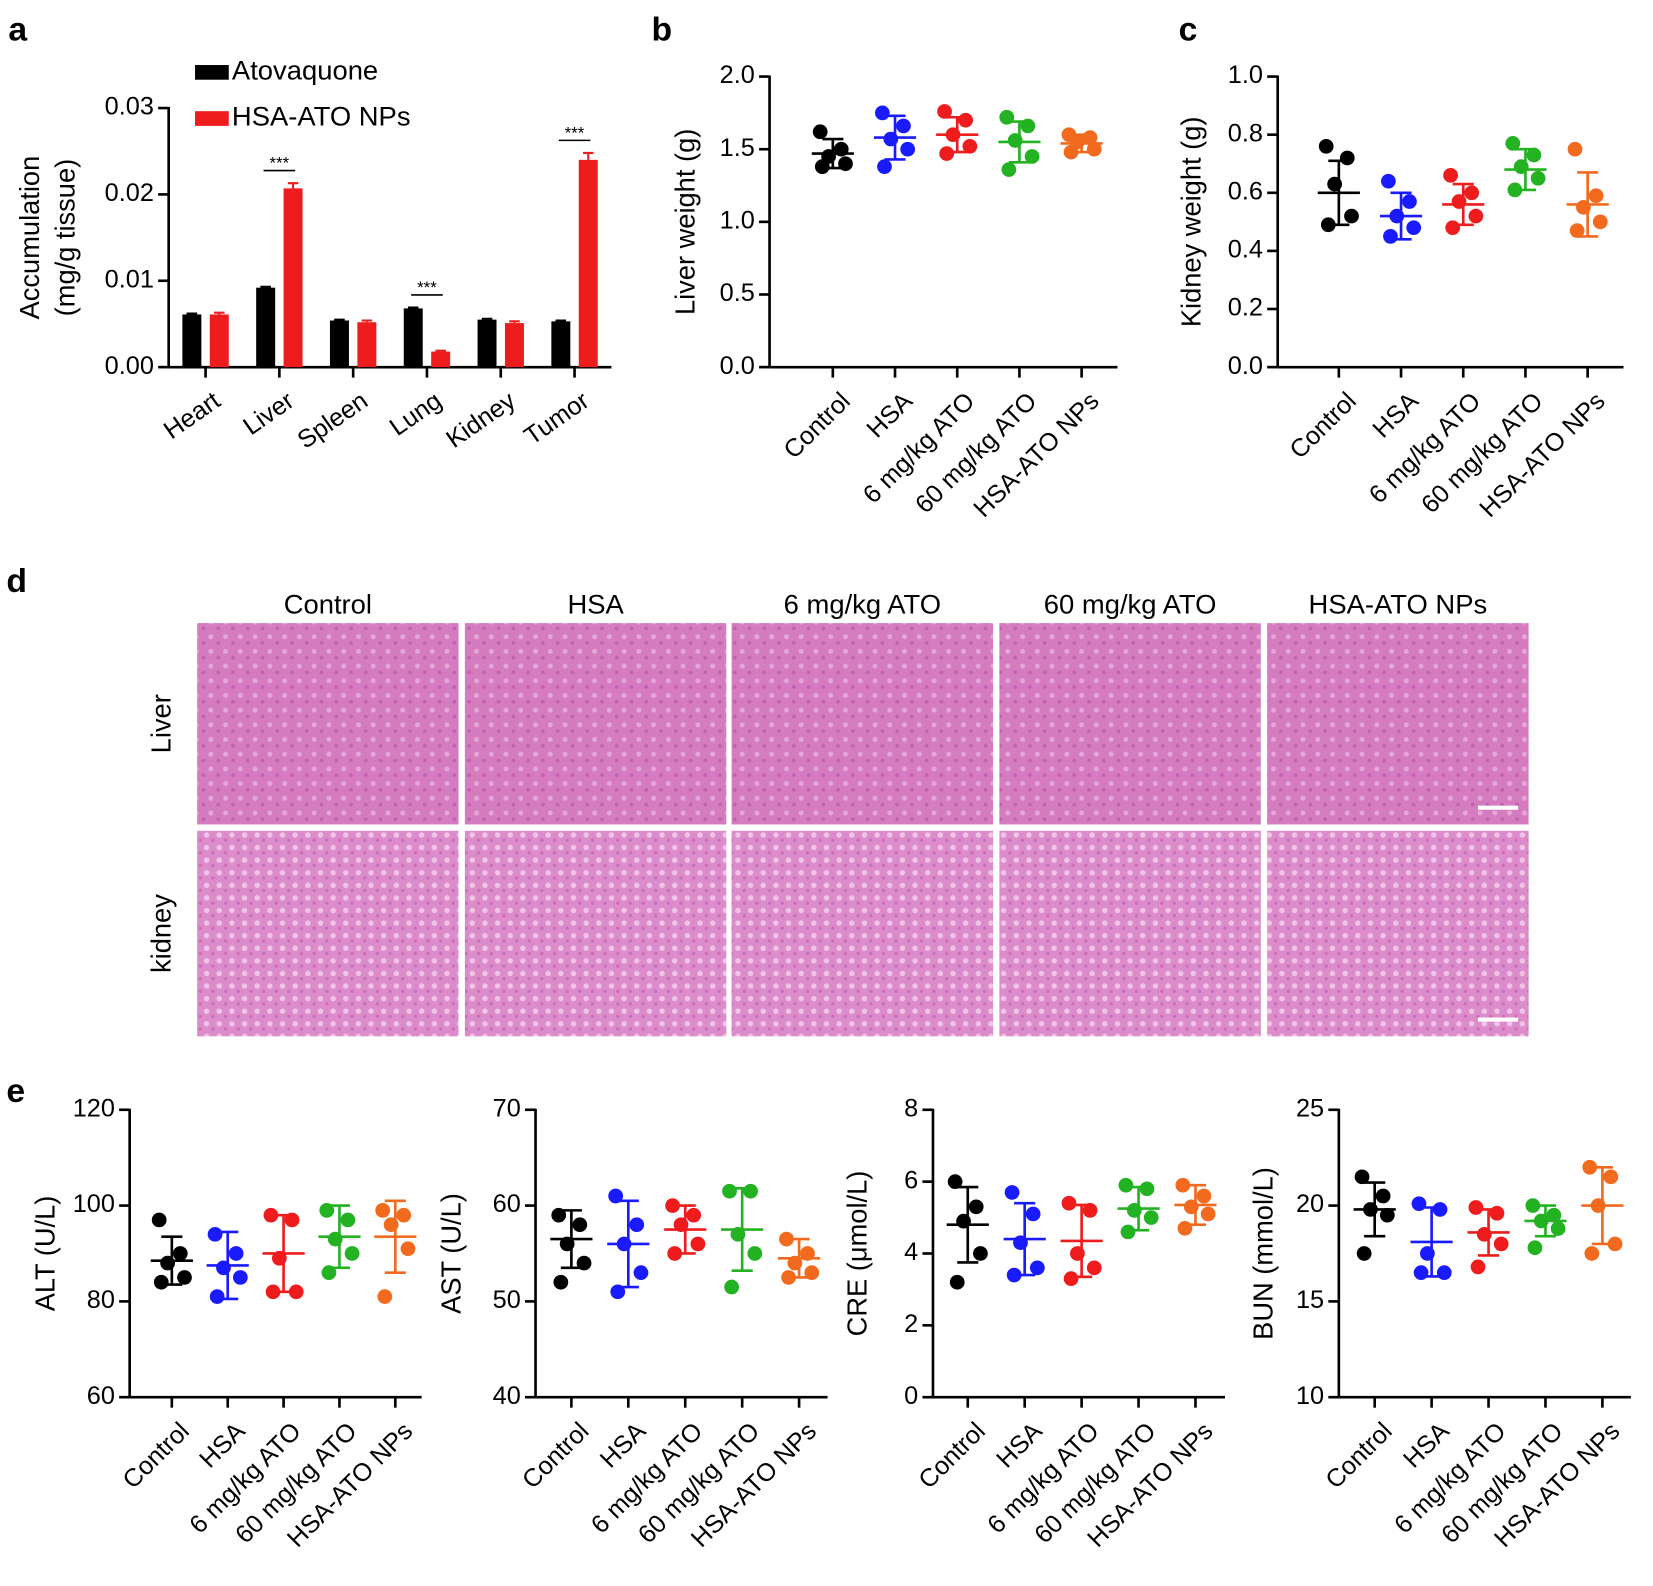 The width and height of the screenshot is (1653, 1586). I want to click on panel-letter: e, so click(15, 1091).